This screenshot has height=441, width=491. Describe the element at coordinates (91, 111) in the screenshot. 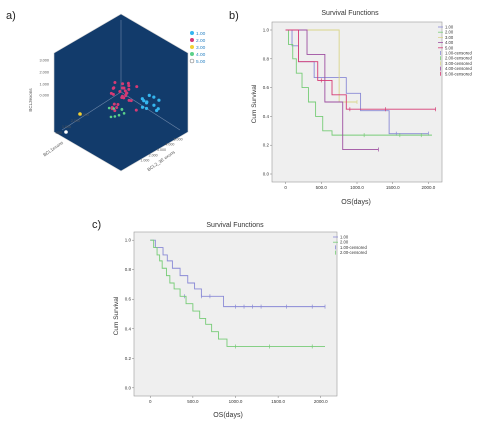

I see `axis-left` at that location.